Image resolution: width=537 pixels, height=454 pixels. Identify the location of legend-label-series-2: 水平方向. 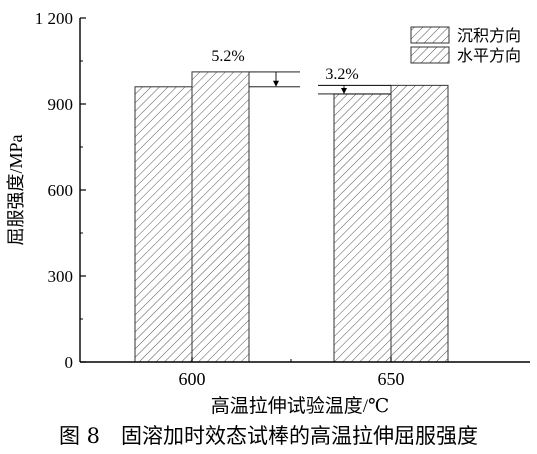
(489, 56).